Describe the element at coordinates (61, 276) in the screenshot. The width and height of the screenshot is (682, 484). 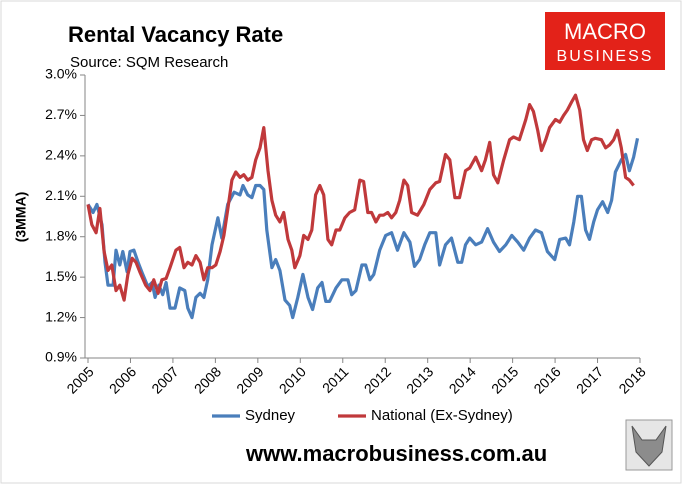
I see `y-tick-label: 1.5%` at that location.